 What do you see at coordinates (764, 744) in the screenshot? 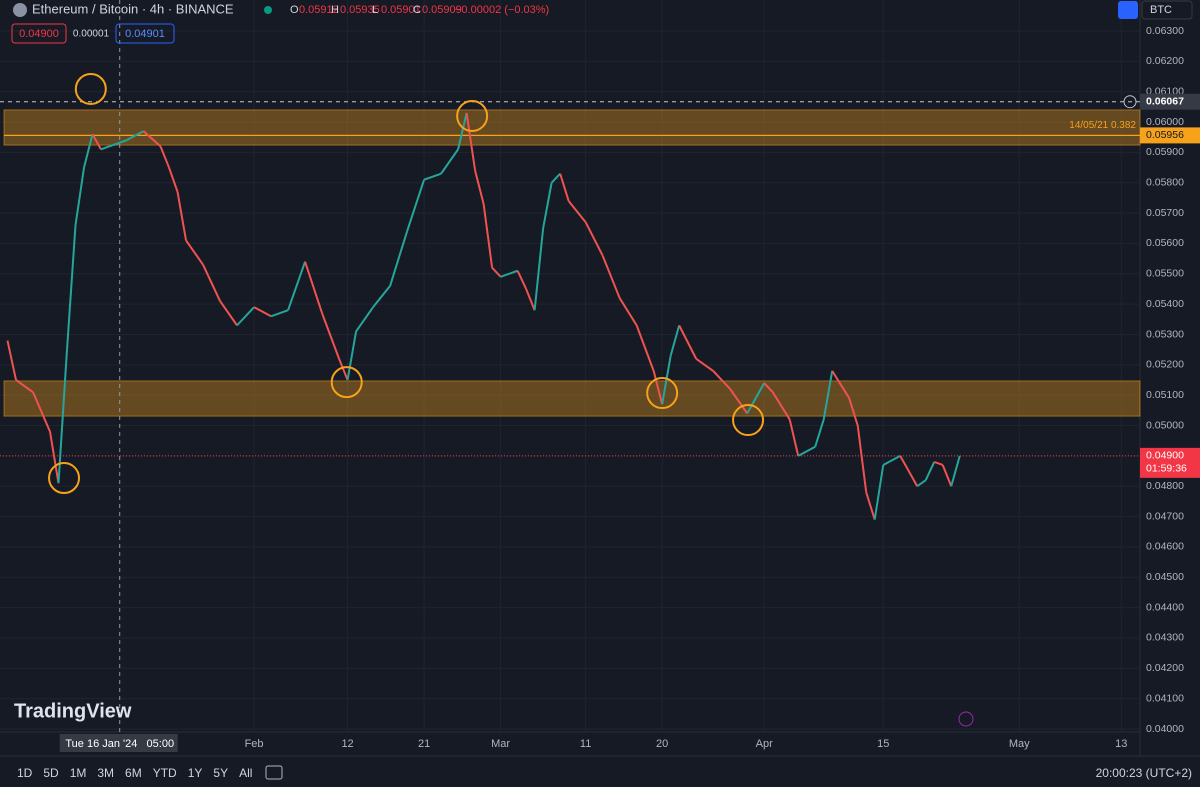
I see `x-tick-label: Apr` at bounding box center [764, 744].